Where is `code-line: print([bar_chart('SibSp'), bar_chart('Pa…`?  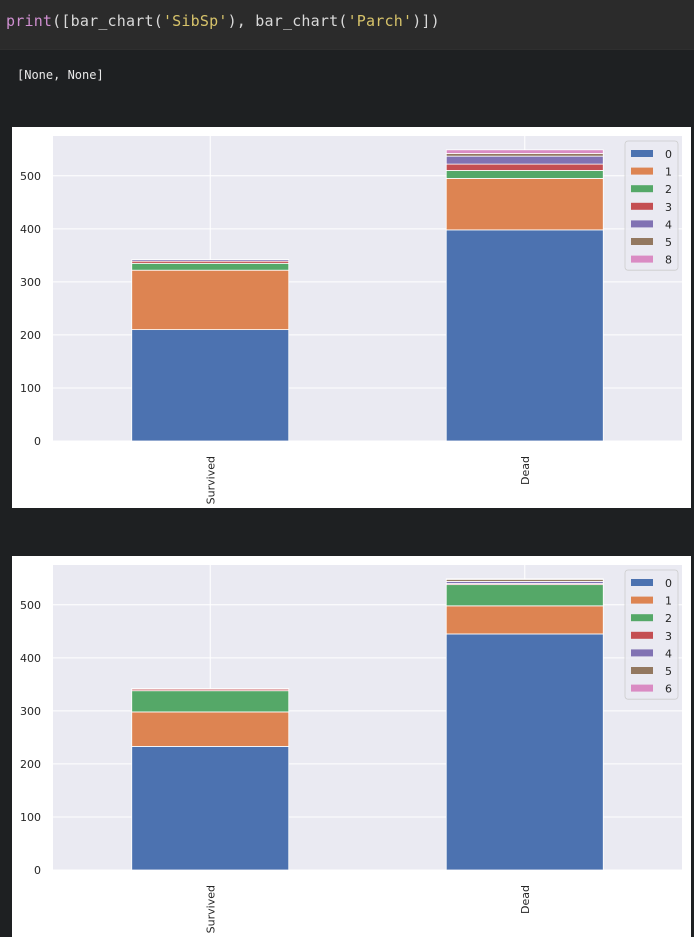
code-line: print([bar_chart('SibSp'), bar_chart('Pa… is located at coordinates (223, 21).